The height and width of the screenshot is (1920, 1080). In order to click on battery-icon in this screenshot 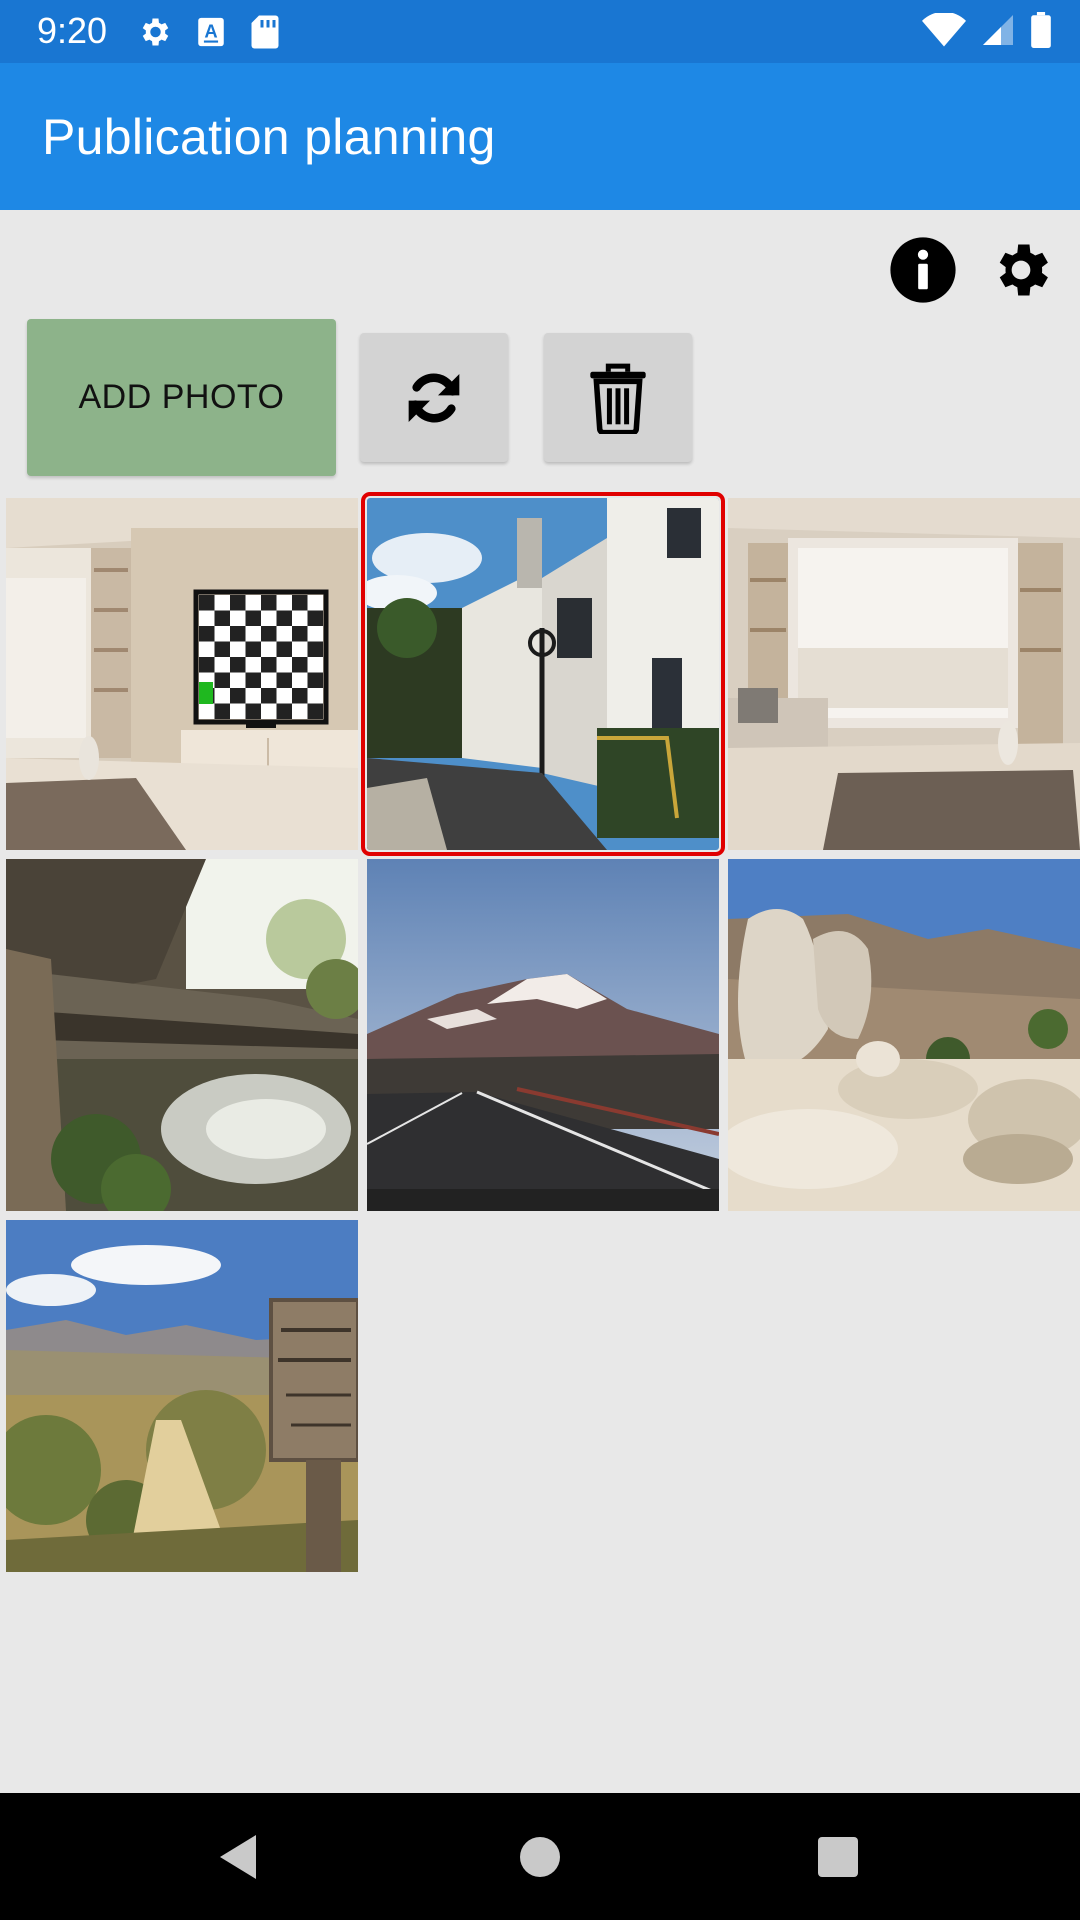, I will do `click(1041, 32)`.